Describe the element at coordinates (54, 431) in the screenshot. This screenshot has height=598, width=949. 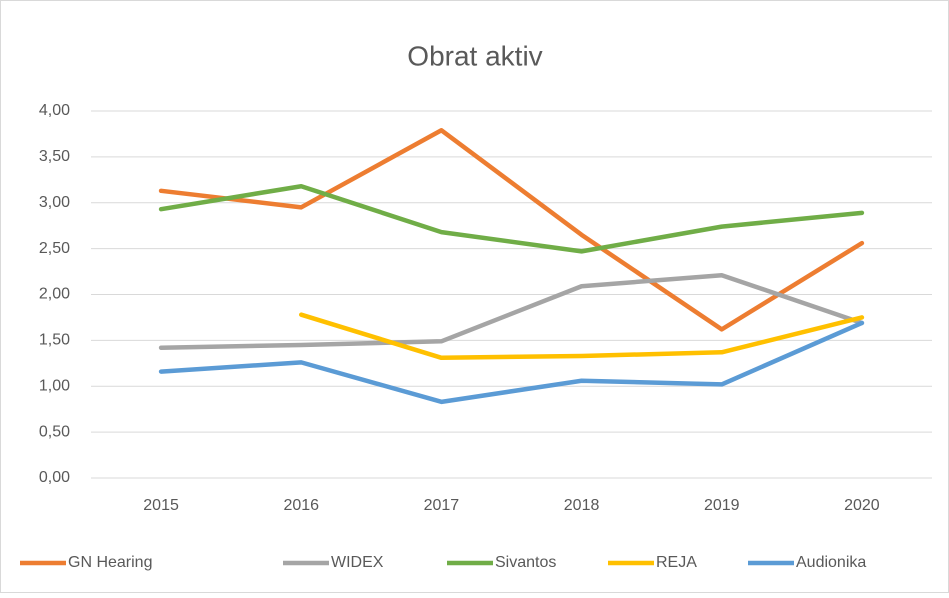
I see `y-tick-label: 0,50` at that location.